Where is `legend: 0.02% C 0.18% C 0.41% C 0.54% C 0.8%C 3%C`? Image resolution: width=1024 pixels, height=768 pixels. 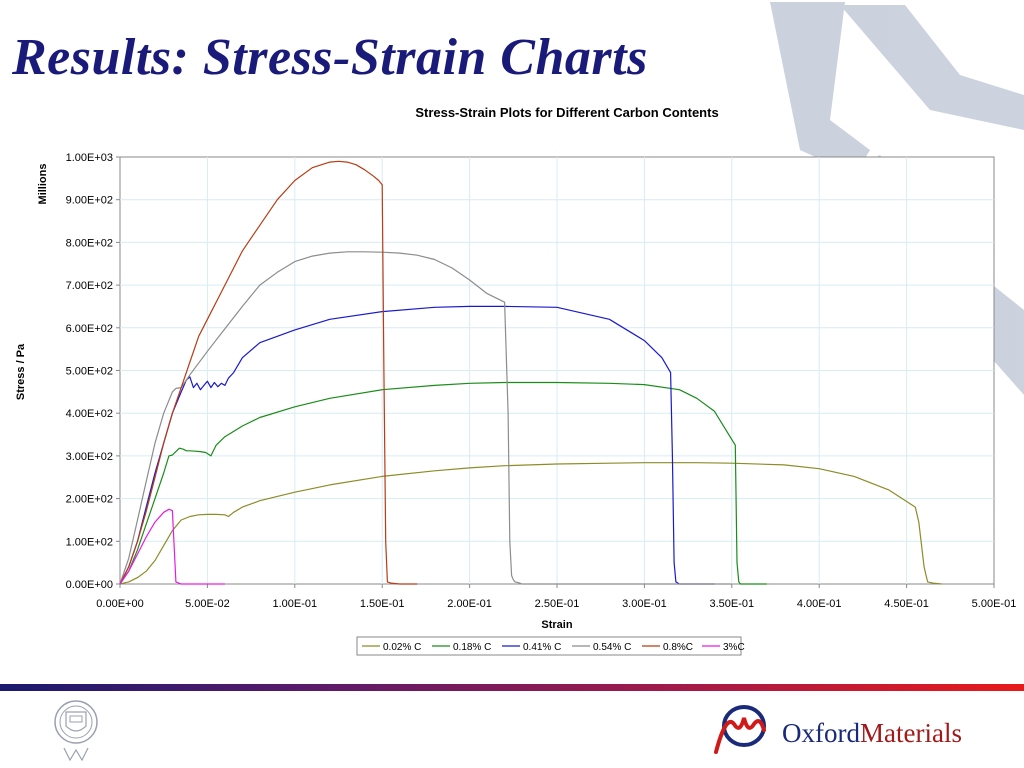
legend: 0.02% C 0.18% C 0.41% C 0.54% C 0.8%C 3%C is located at coordinates (550, 646).